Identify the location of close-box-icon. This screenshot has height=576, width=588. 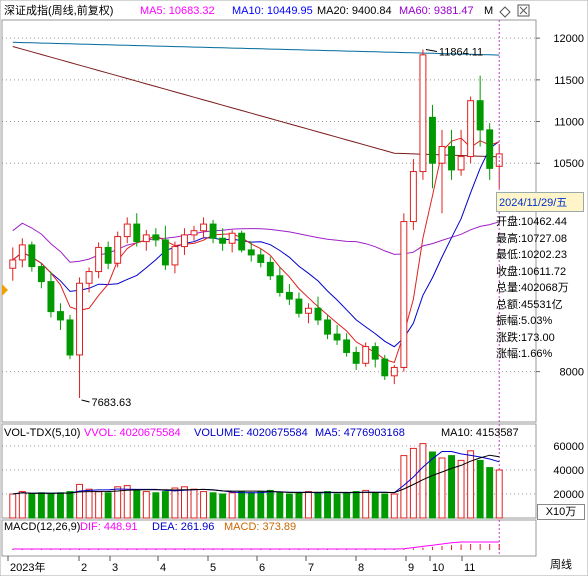
(523, 10).